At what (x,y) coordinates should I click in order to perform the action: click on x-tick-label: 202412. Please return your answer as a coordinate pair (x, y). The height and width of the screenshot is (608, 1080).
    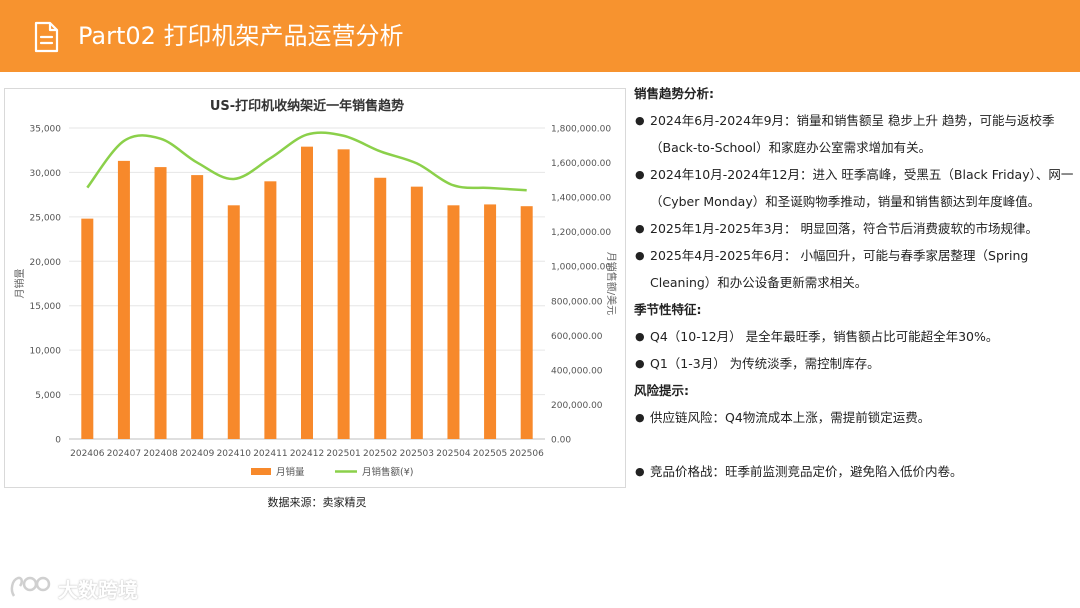
    Looking at the image, I should click on (307, 454).